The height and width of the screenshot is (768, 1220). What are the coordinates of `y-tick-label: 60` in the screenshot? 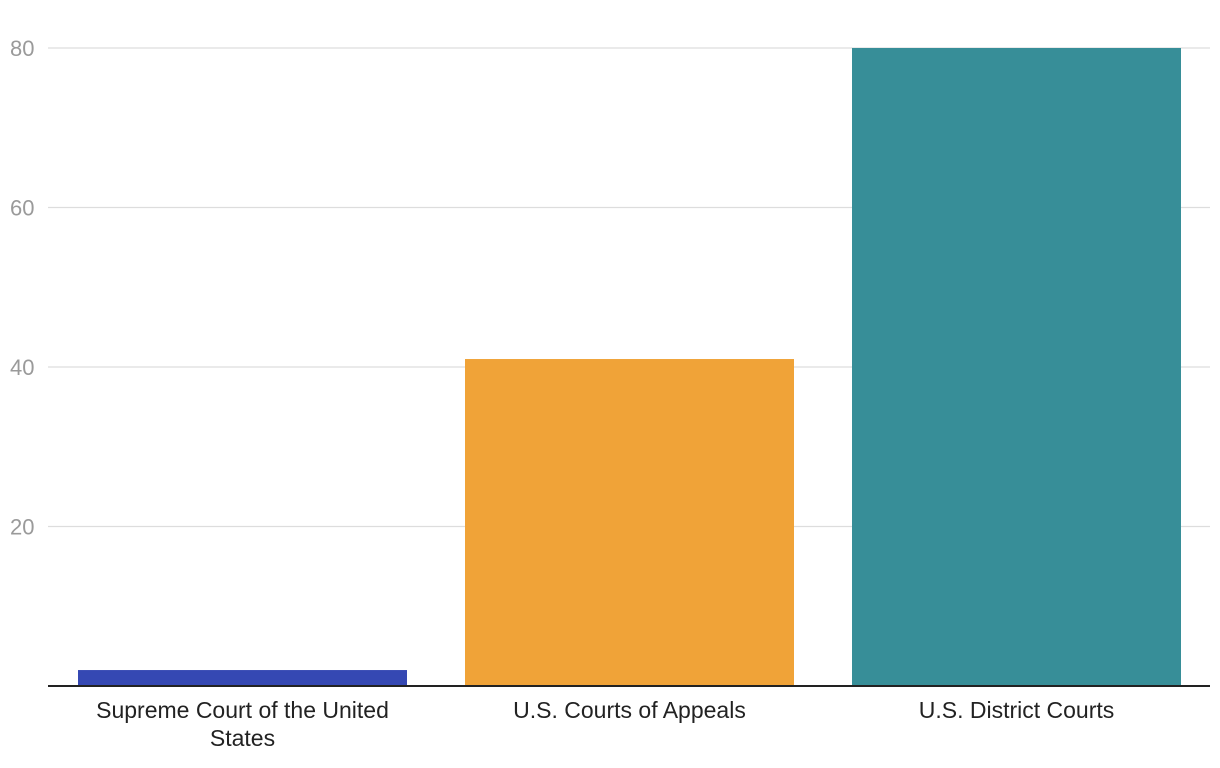 It's located at (22, 208).